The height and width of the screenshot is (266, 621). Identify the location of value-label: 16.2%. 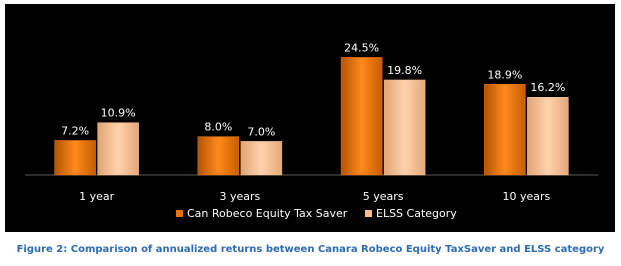
(547, 87).